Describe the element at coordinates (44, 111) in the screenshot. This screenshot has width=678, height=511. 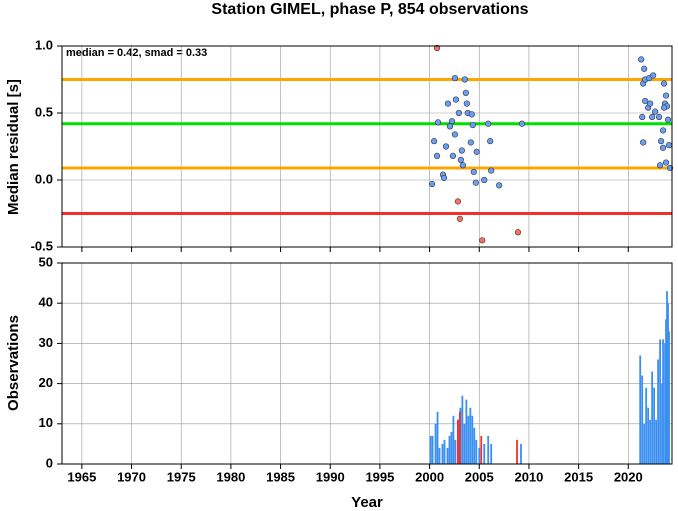
I see `y-tick-label: 0.5` at that location.